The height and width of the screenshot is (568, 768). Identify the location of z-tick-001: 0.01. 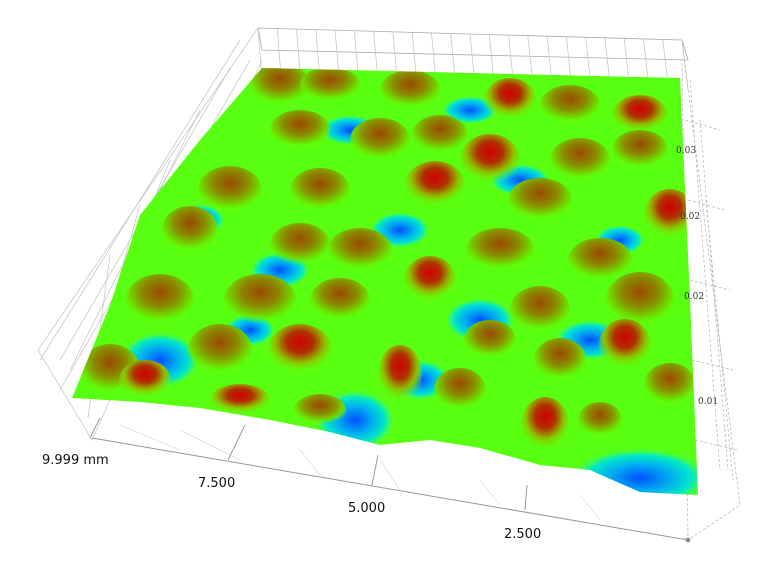
(708, 402).